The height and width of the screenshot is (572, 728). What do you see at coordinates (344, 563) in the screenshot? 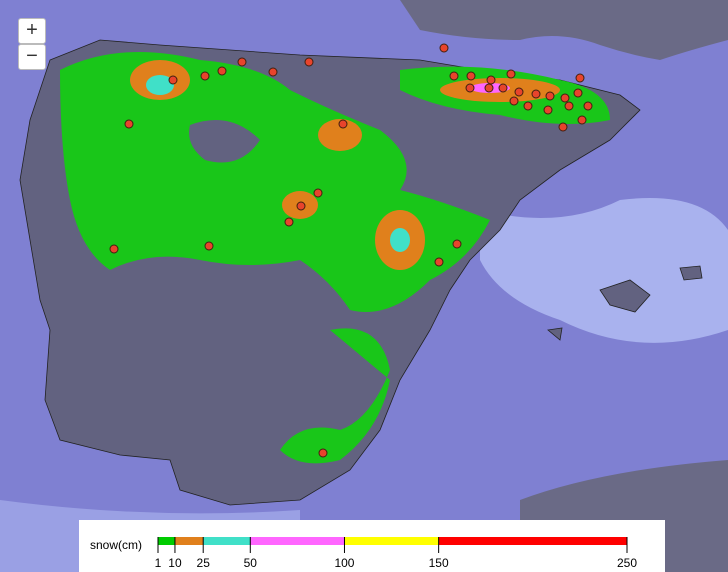
I see `legend-tick-label: 100` at bounding box center [344, 563].